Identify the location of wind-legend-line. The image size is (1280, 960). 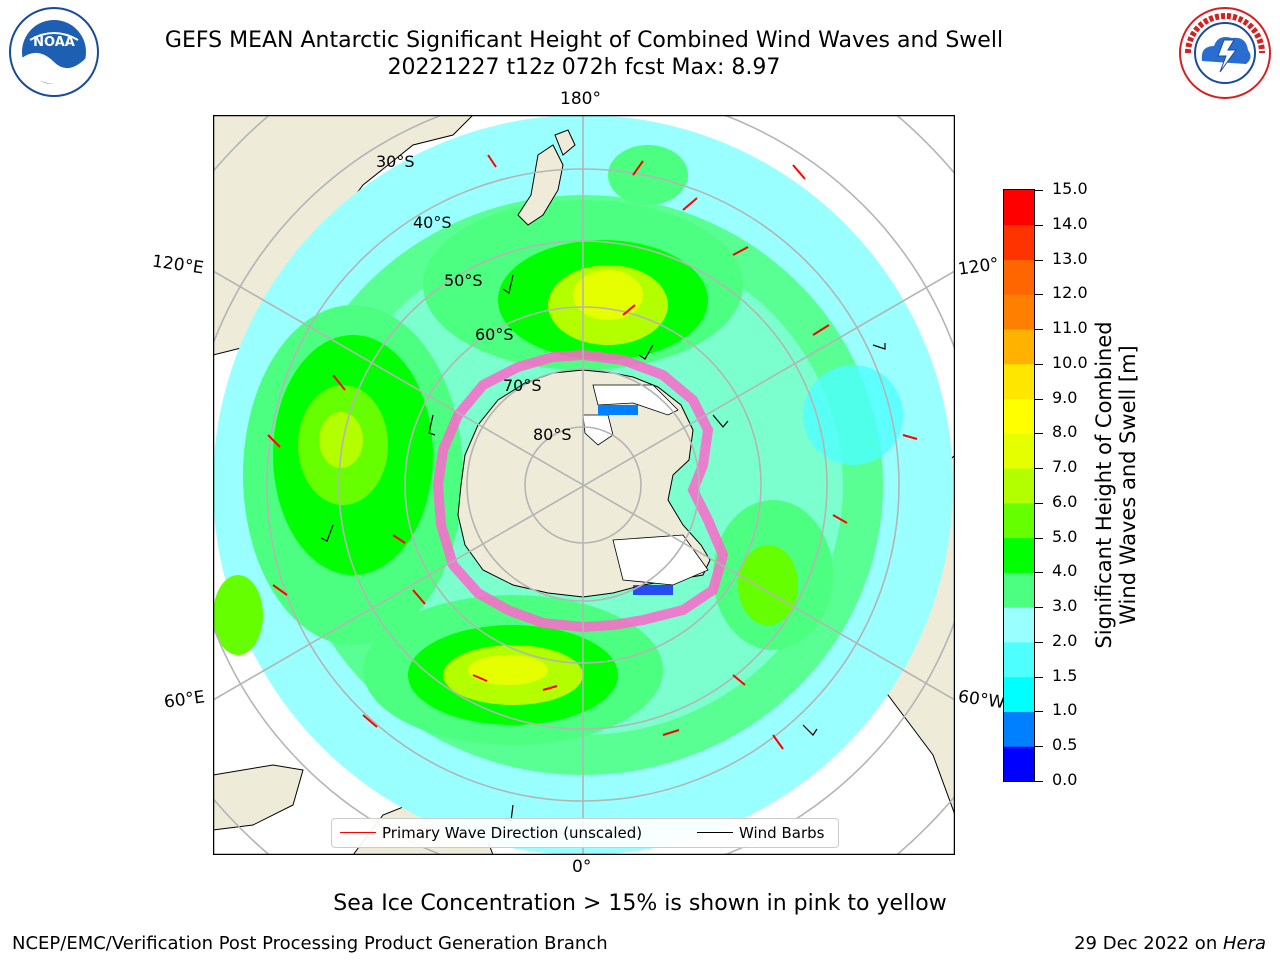
(715, 832).